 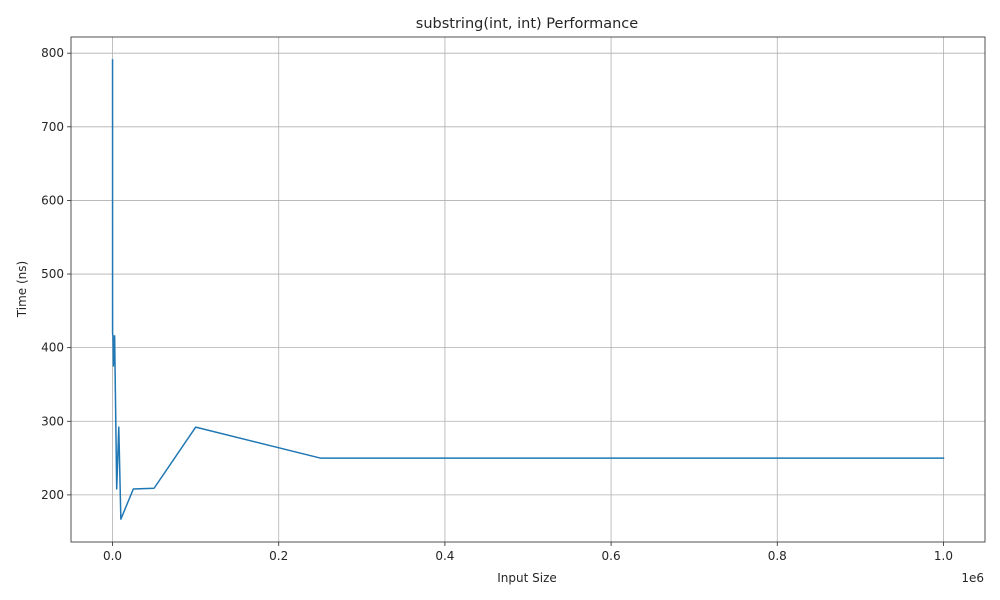 I want to click on y-tick-label: 700, so click(x=52, y=127).